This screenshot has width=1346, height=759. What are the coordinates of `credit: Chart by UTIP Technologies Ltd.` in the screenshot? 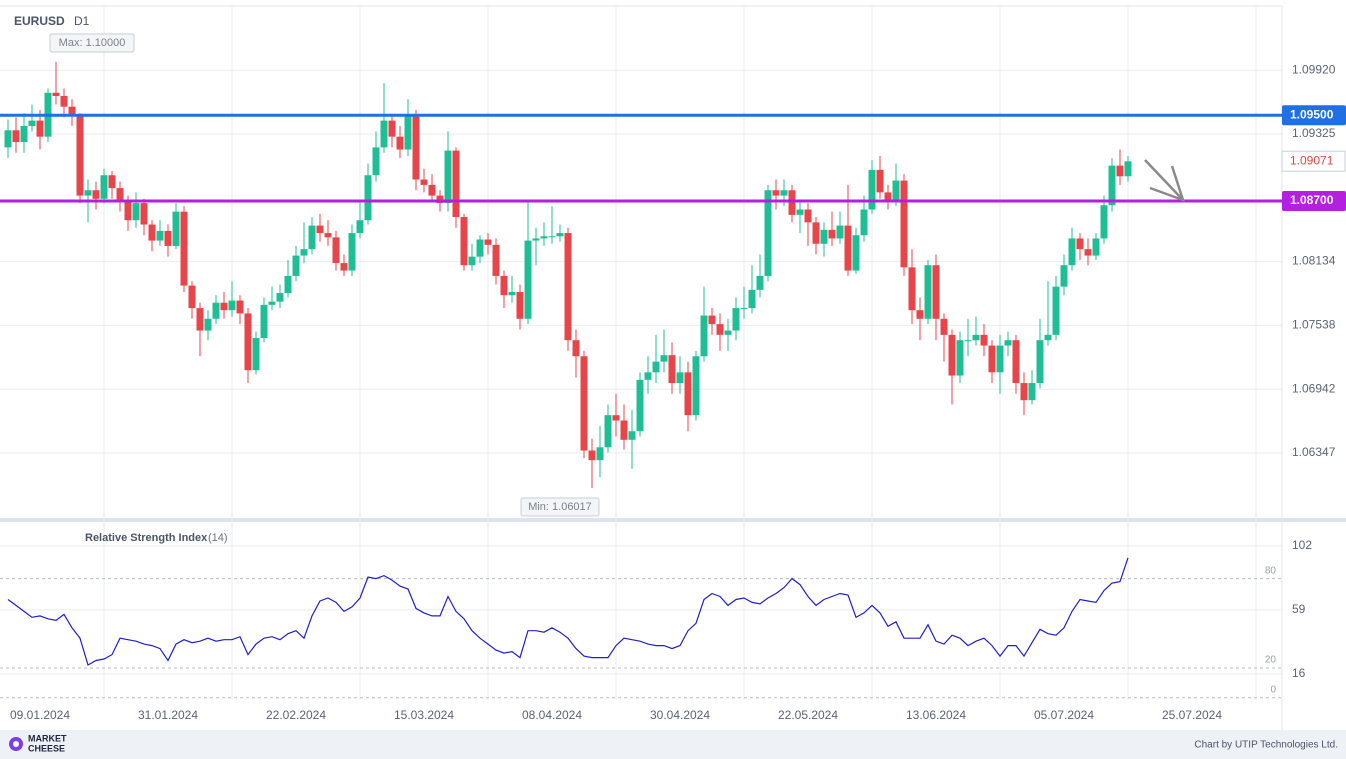 It's located at (1266, 745).